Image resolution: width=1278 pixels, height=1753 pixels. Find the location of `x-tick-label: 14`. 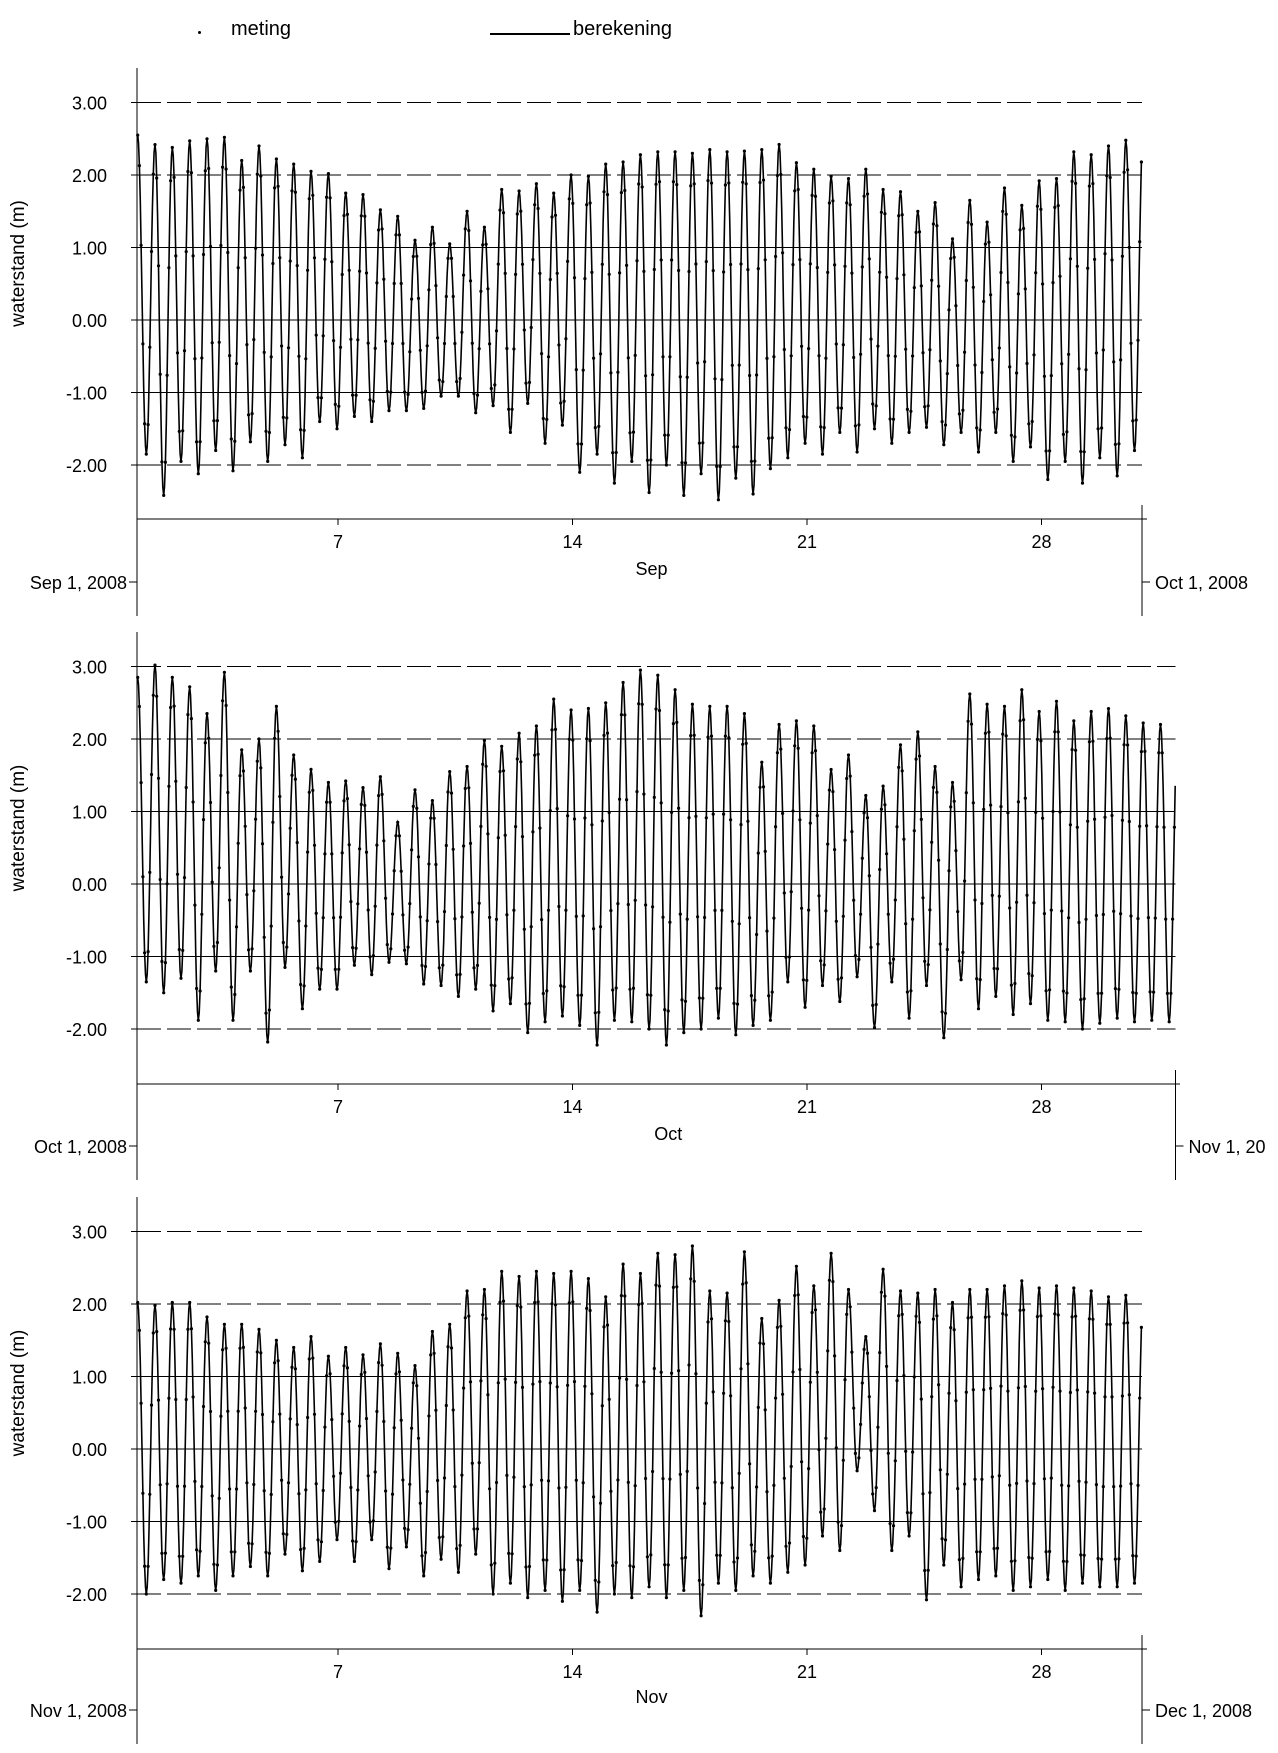

x-tick-label: 14 is located at coordinates (572, 1672).